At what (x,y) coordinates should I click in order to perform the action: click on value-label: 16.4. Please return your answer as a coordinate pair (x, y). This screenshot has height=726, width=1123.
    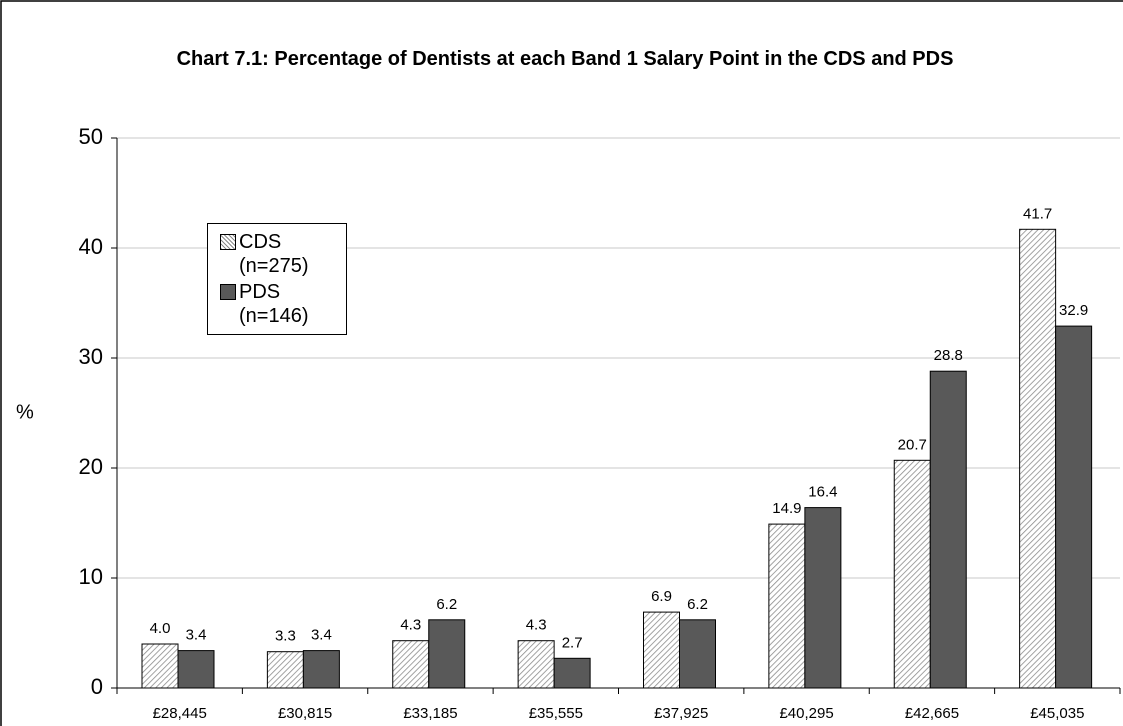
    Looking at the image, I should click on (822, 492).